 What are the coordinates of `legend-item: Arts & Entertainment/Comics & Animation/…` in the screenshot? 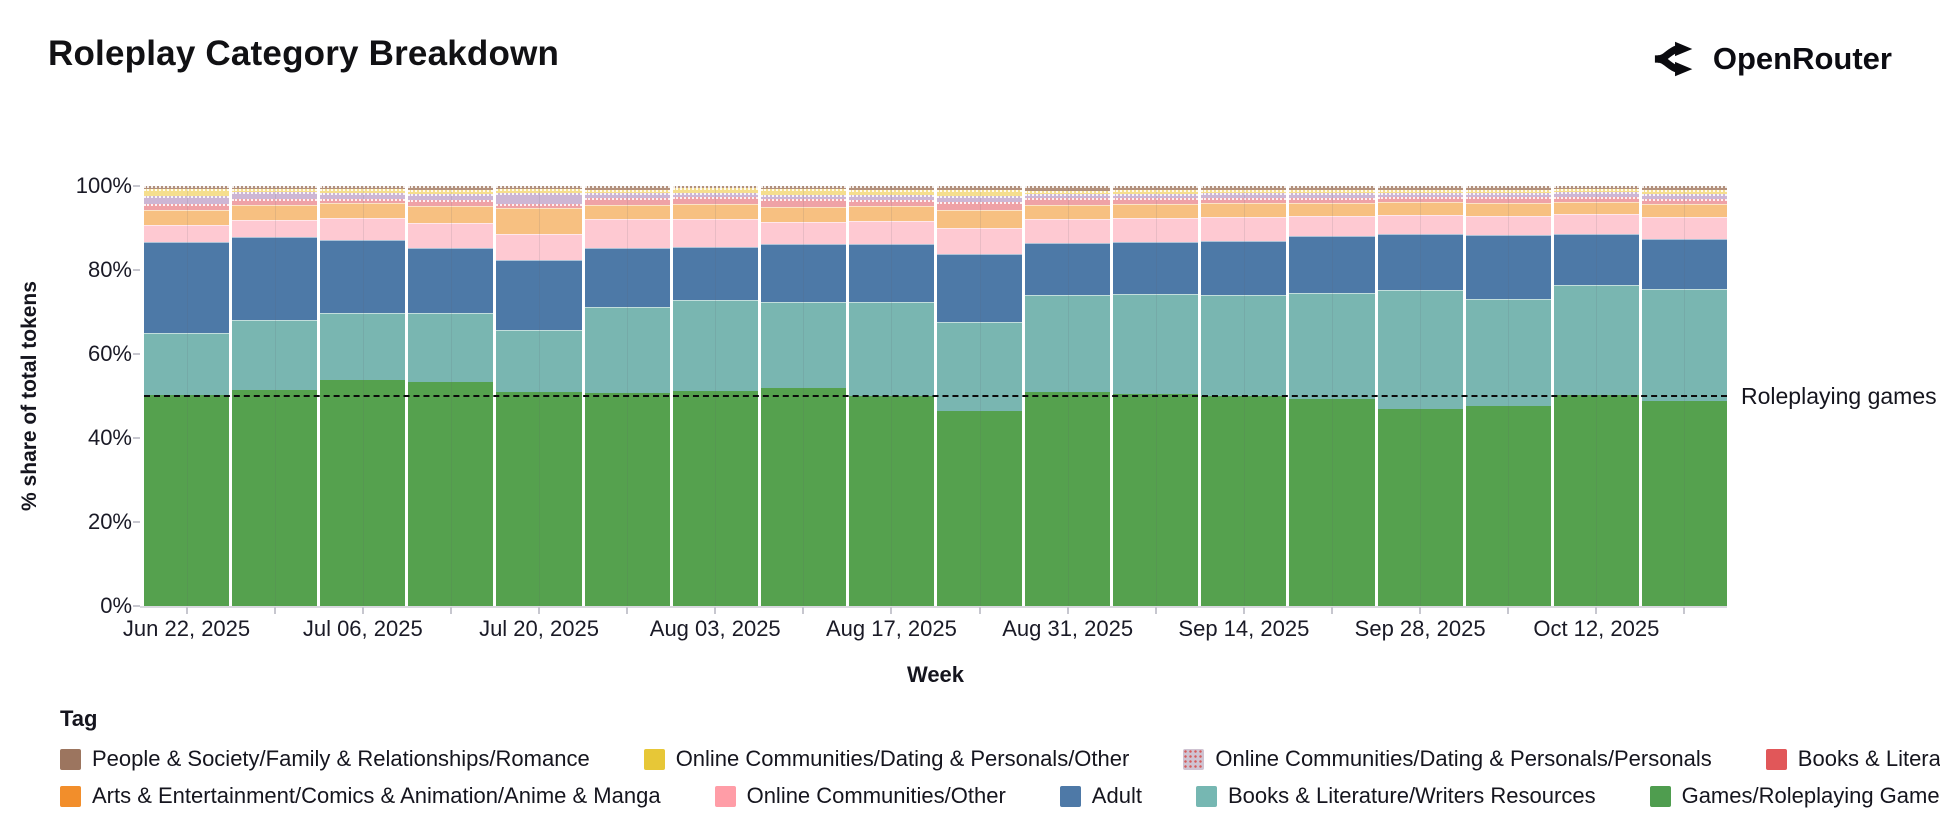 It's located at (360, 796).